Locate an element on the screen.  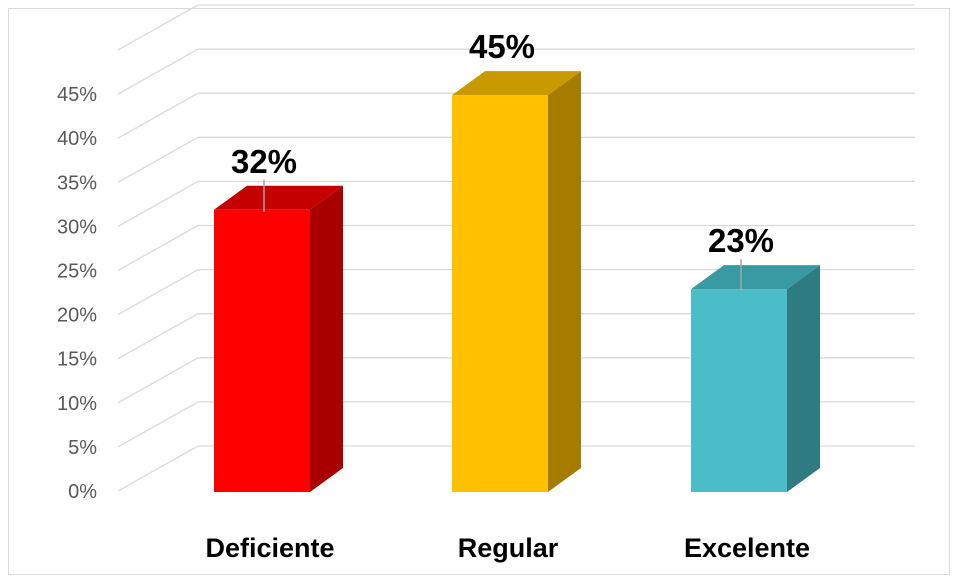
category-label: Excelente is located at coordinates (747, 548).